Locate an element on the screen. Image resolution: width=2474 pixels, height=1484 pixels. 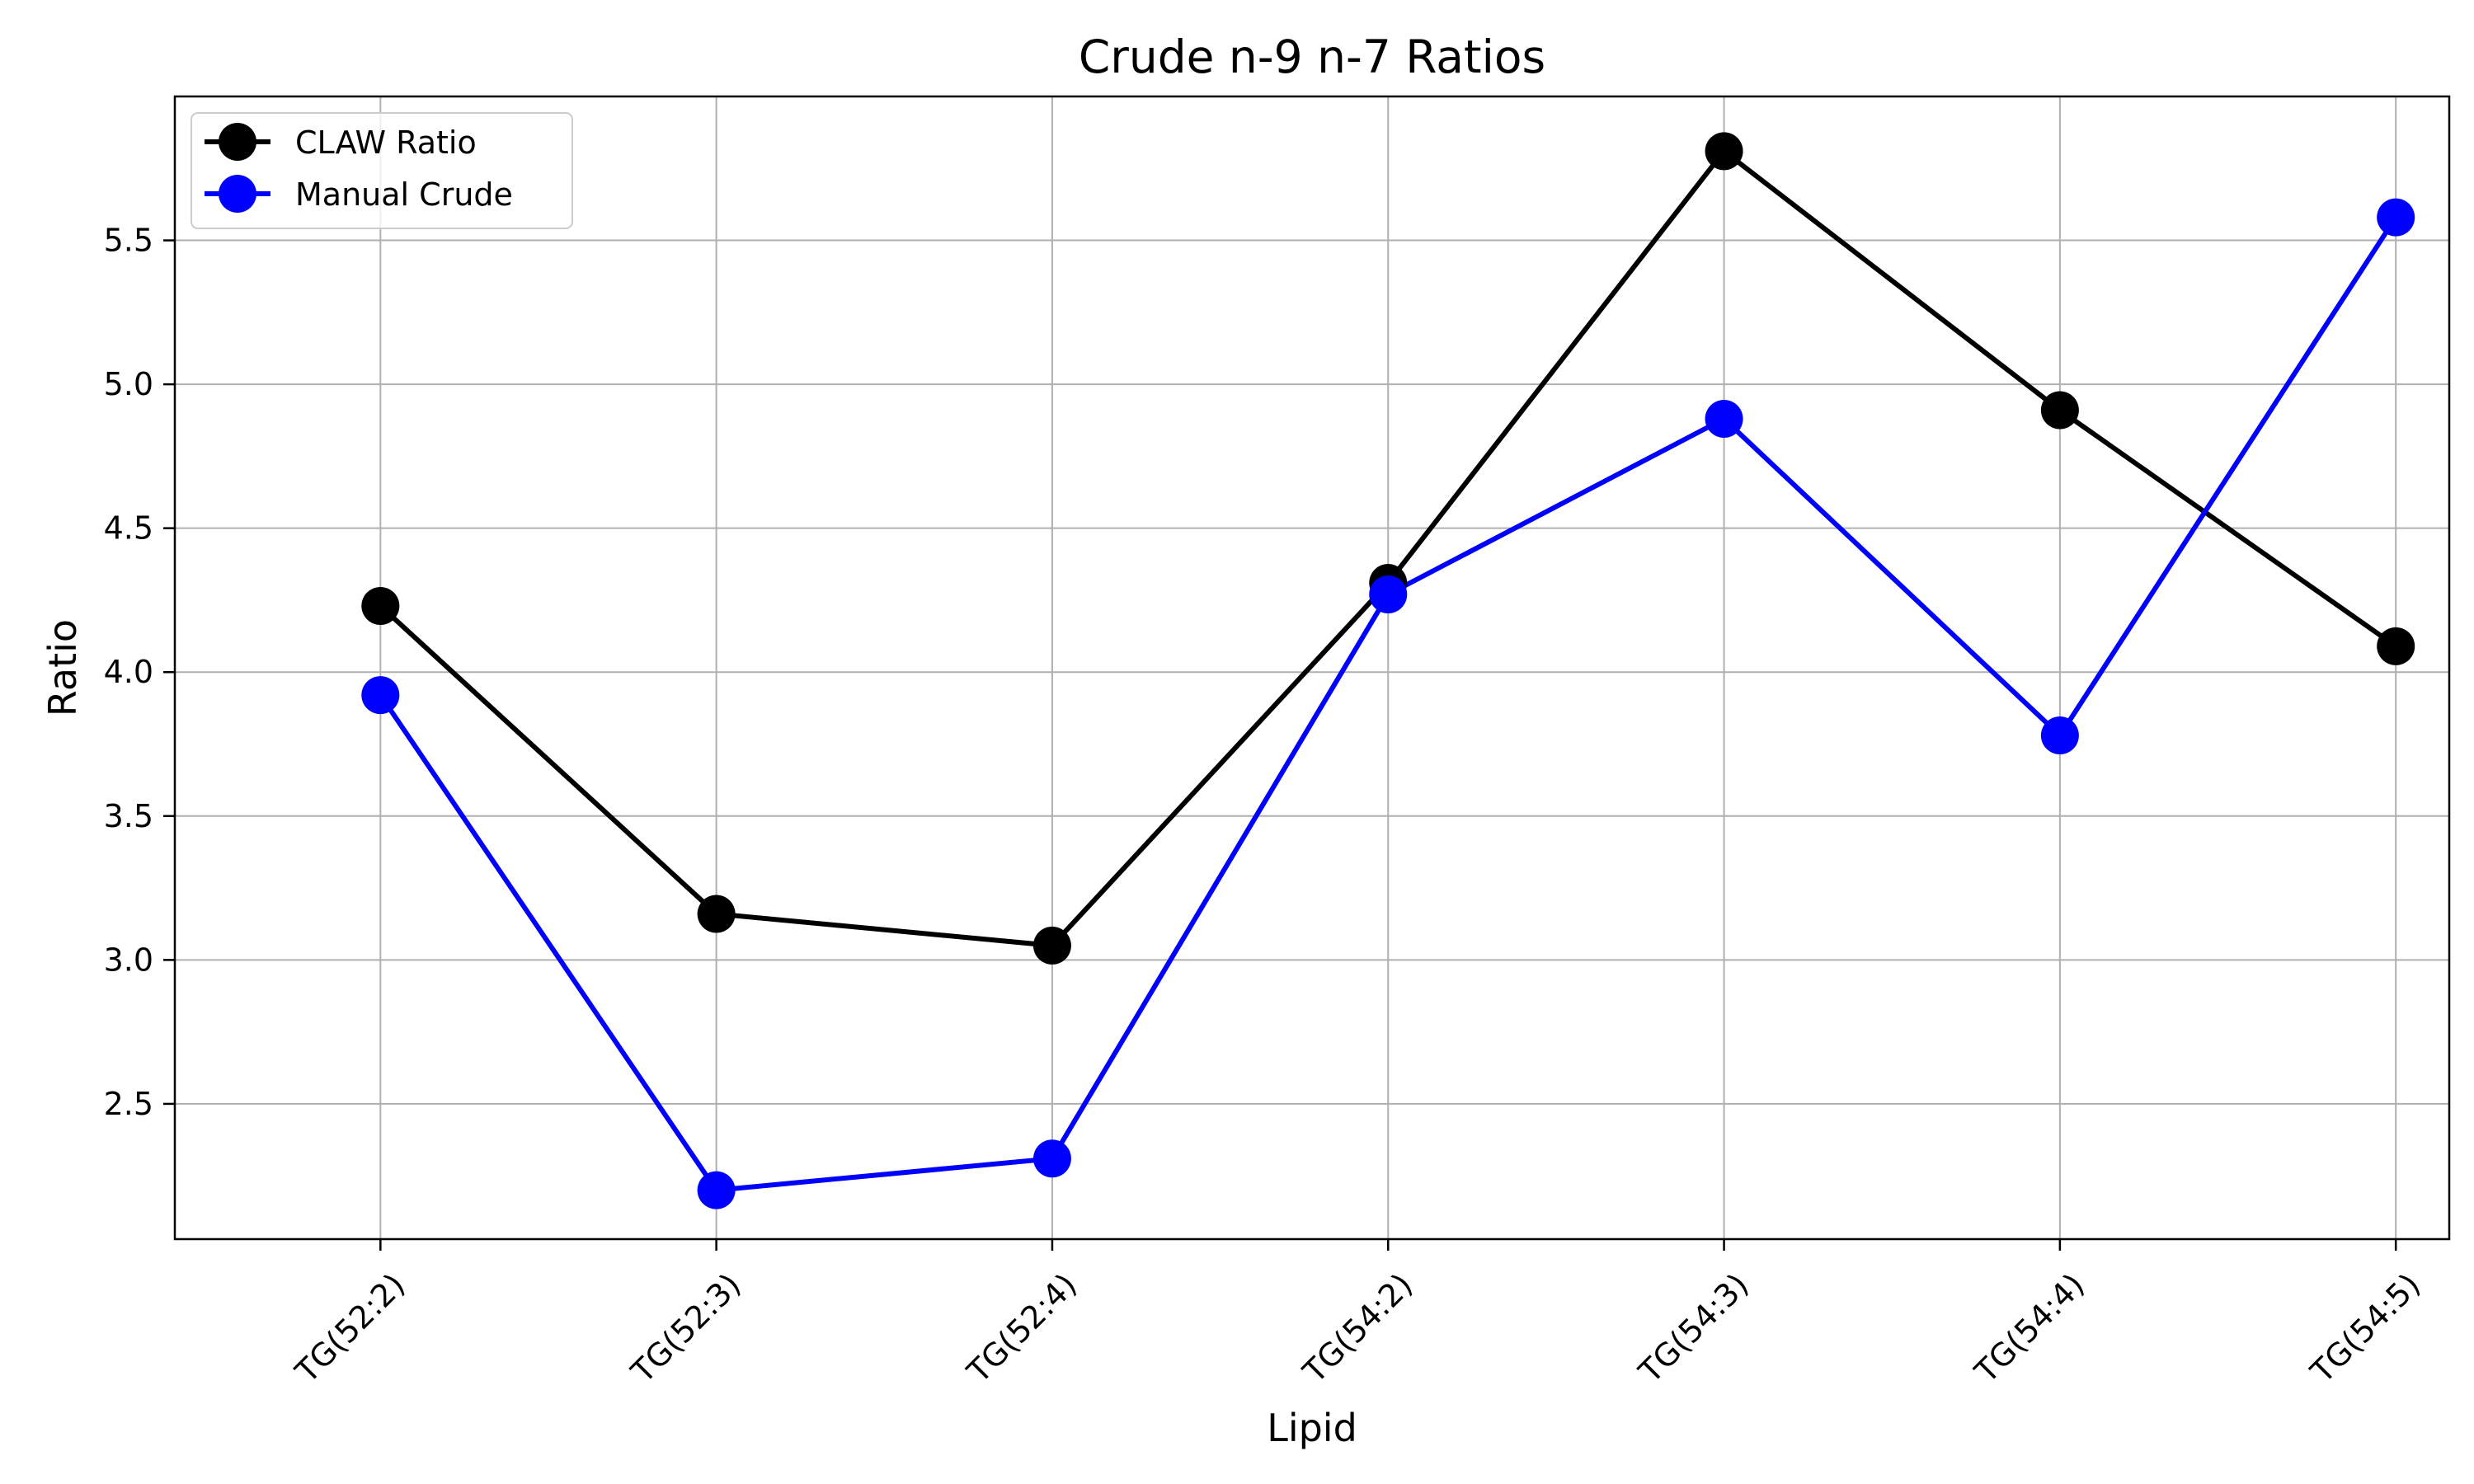
legend: CLAW Ratio Manual Crude is located at coordinates (381, 170).